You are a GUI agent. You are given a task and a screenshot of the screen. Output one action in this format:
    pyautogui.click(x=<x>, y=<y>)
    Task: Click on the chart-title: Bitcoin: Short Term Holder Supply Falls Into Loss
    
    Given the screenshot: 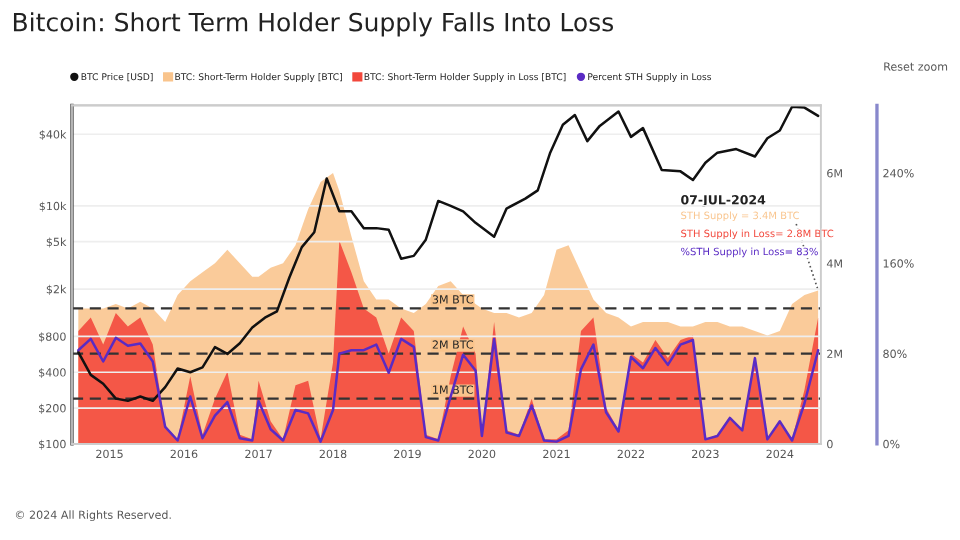 What is the action you would take?
    pyautogui.click(x=313, y=24)
    